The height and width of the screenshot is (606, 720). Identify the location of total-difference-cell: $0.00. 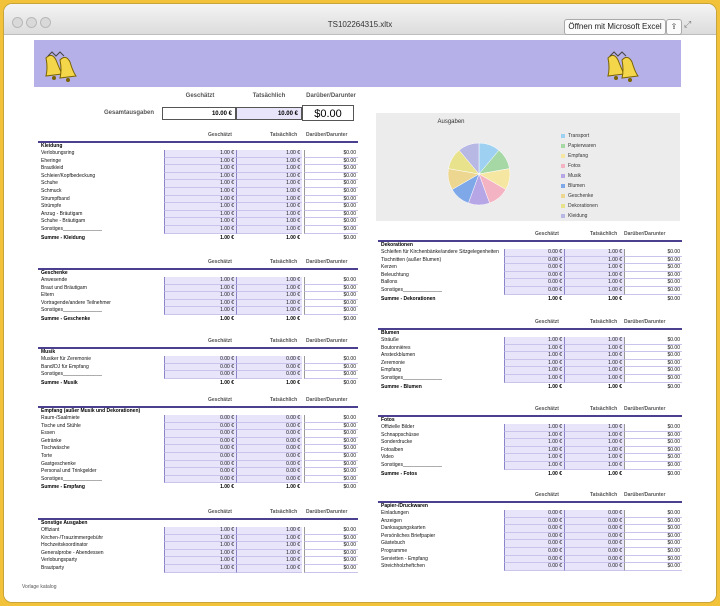
(328, 113).